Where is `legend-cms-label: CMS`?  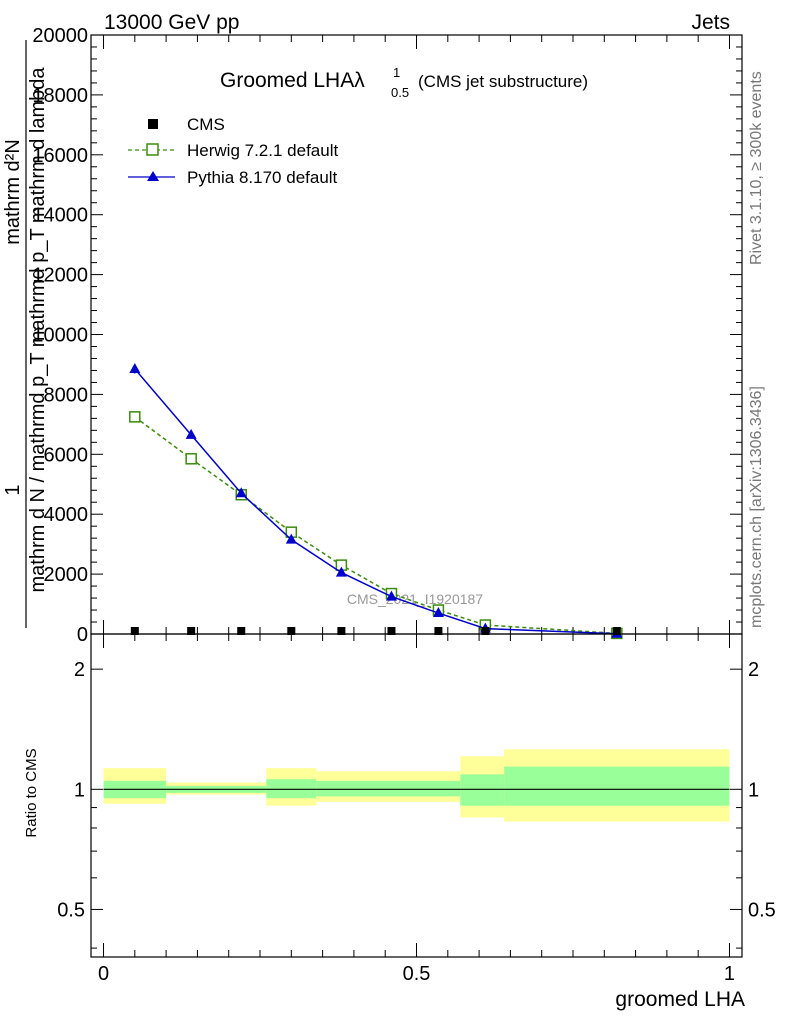 legend-cms-label: CMS is located at coordinates (206, 124).